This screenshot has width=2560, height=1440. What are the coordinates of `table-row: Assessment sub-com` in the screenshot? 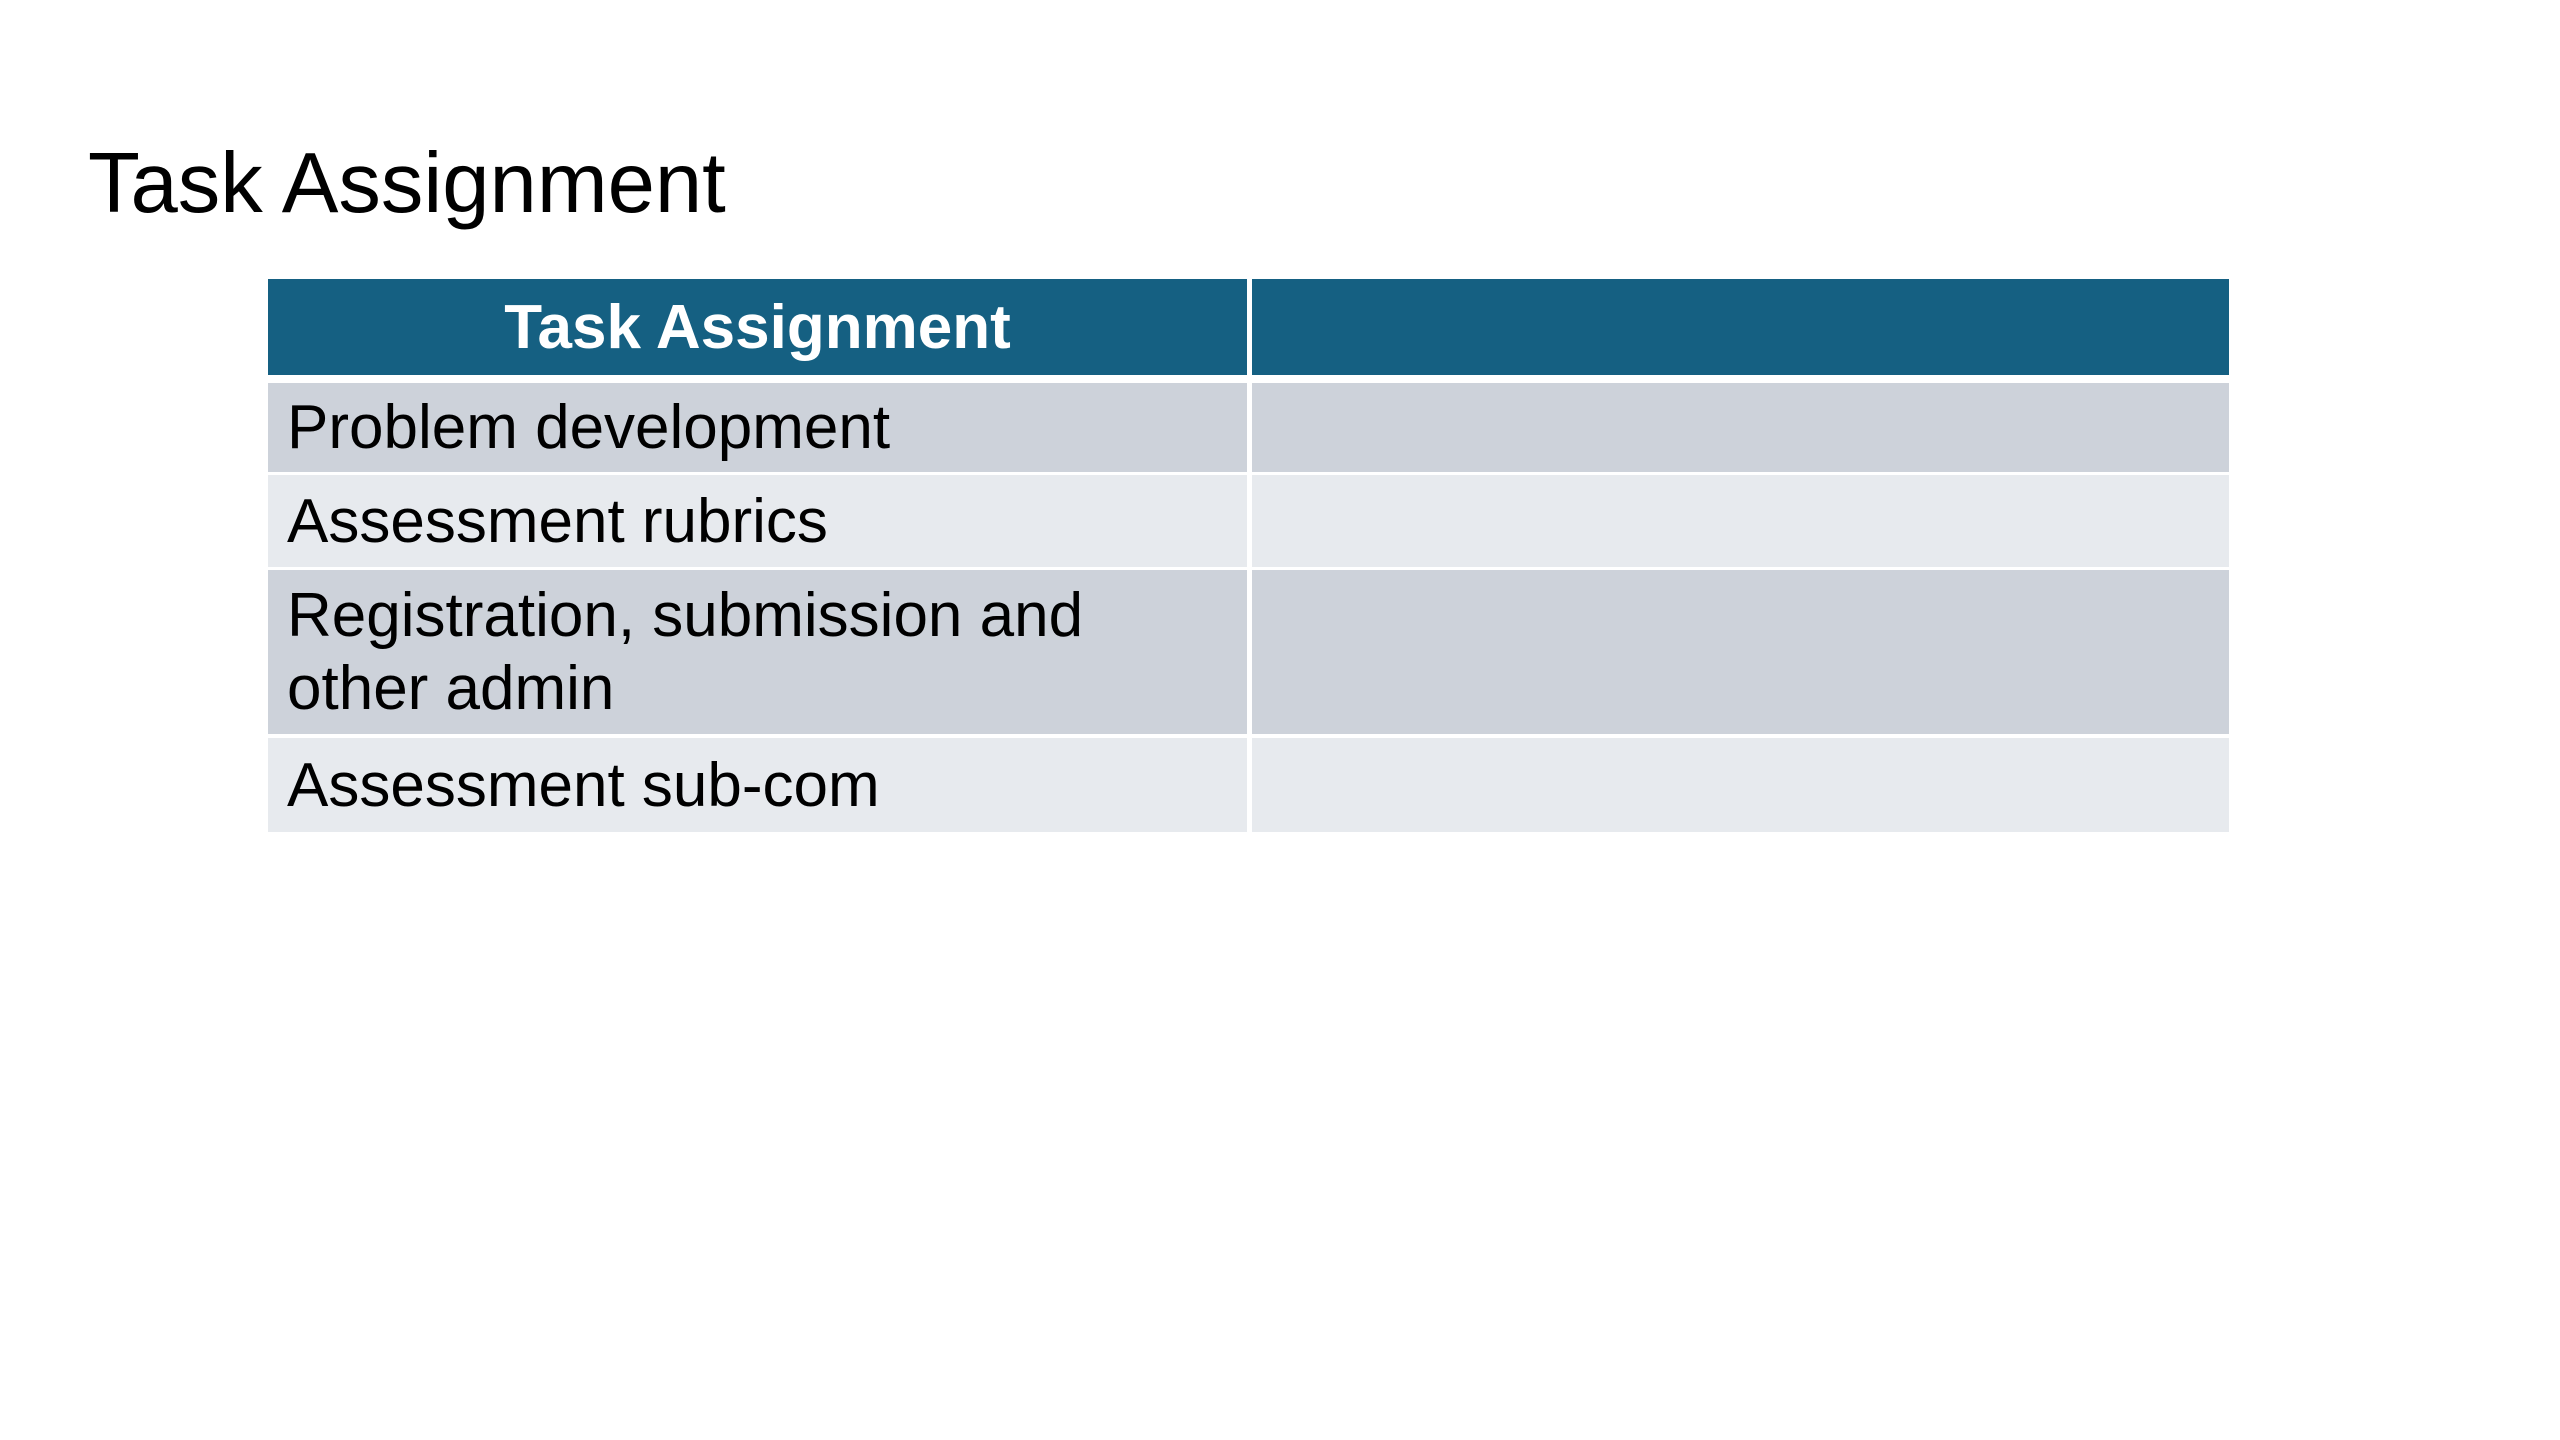 It's located at (1248, 785).